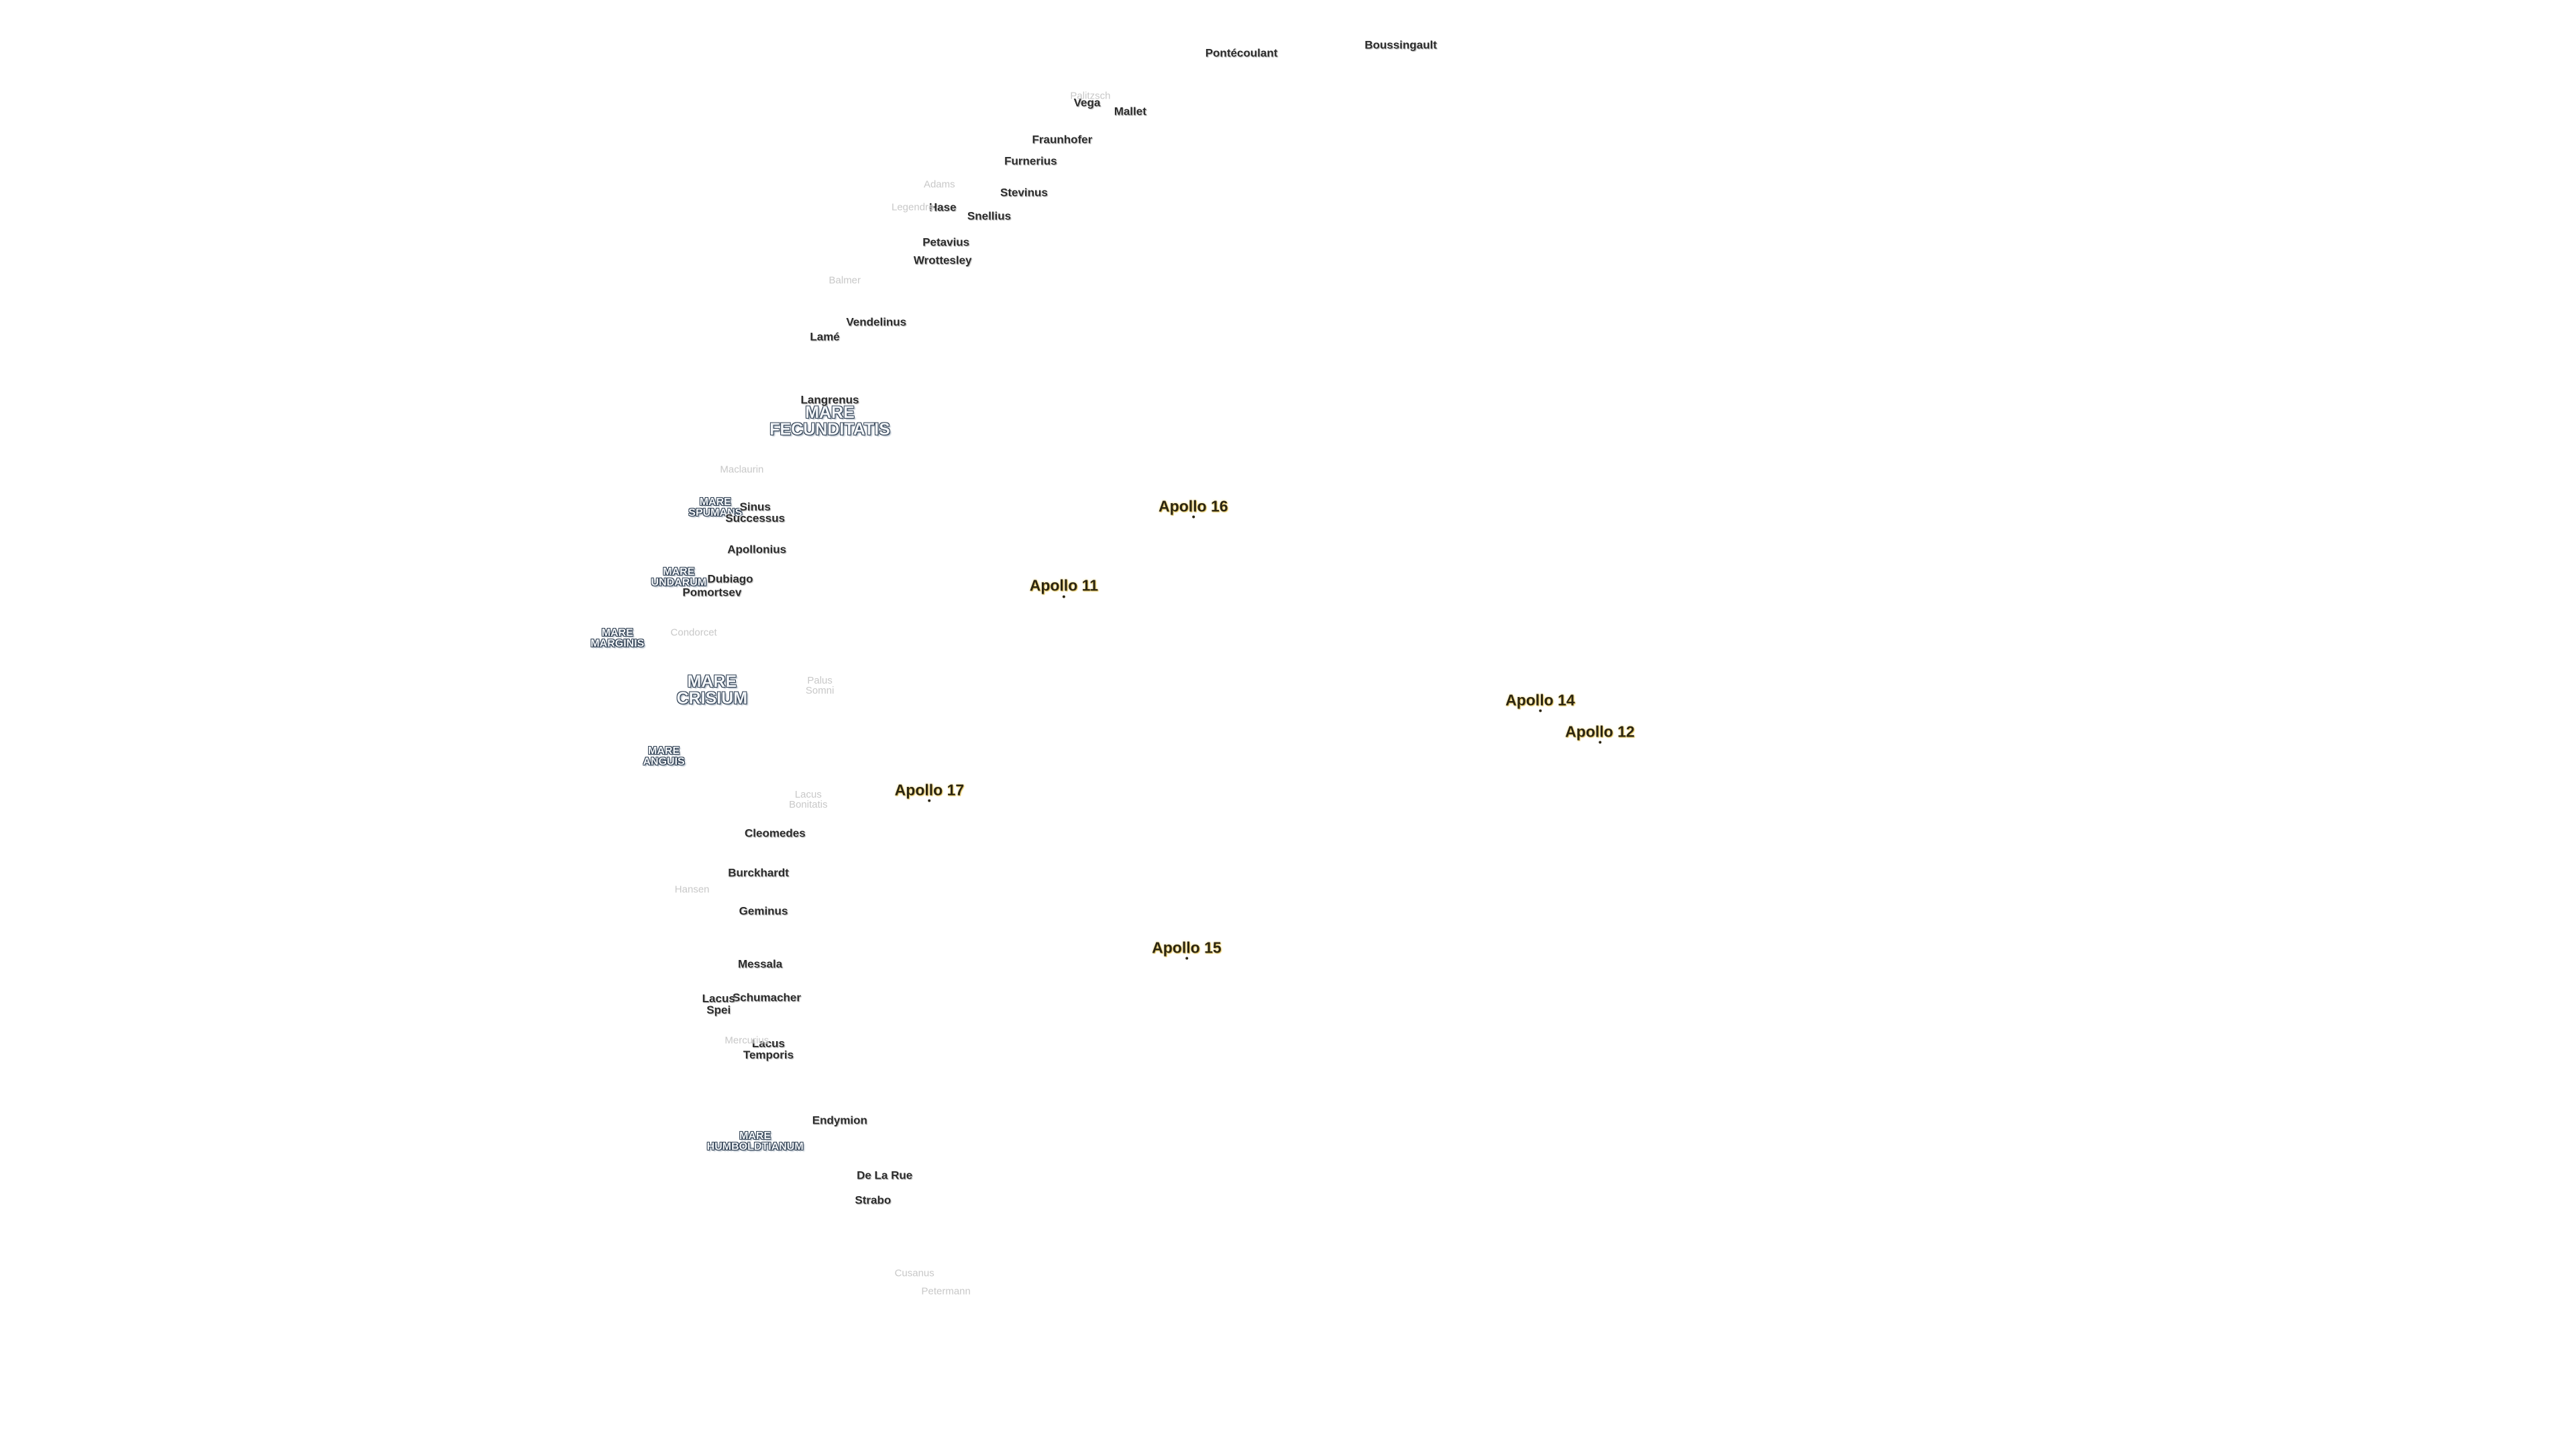  What do you see at coordinates (1063, 587) in the screenshot?
I see `landing-site-label: Apollo 11` at bounding box center [1063, 587].